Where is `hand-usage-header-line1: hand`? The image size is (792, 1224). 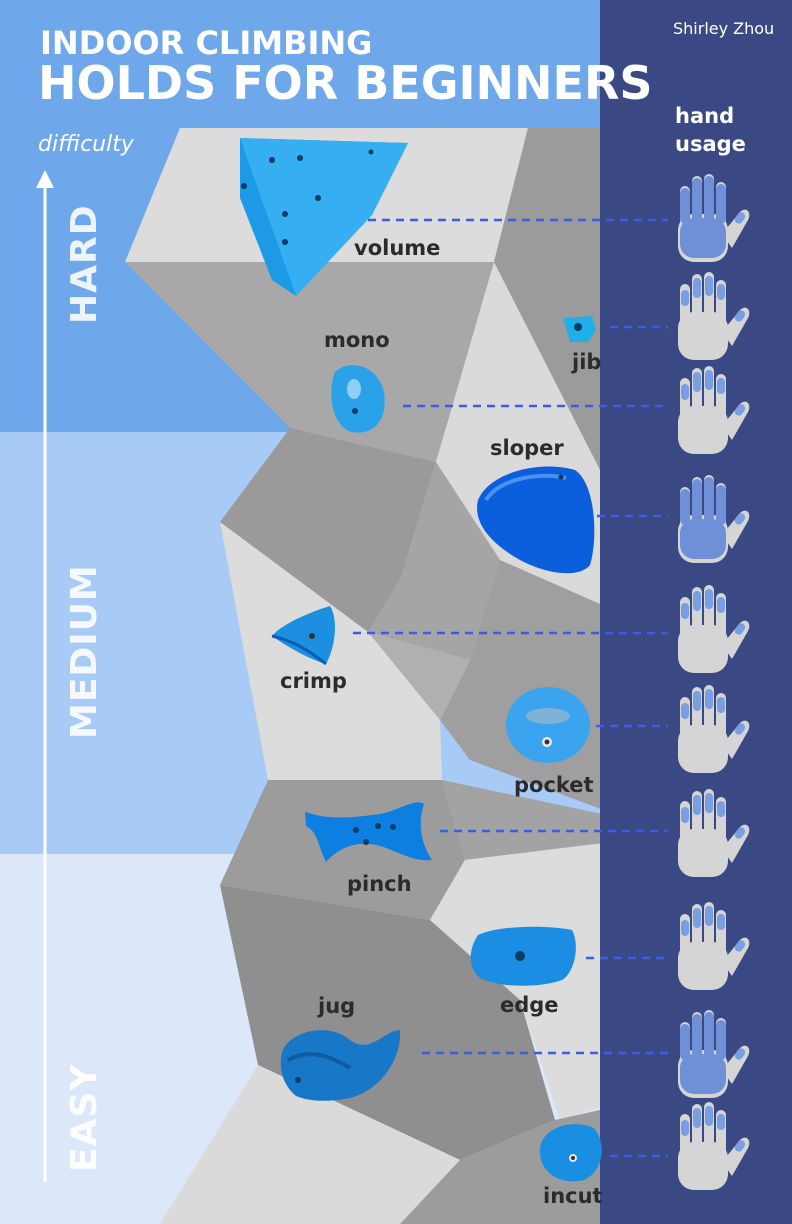
hand-usage-header-line1: hand is located at coordinates (705, 116).